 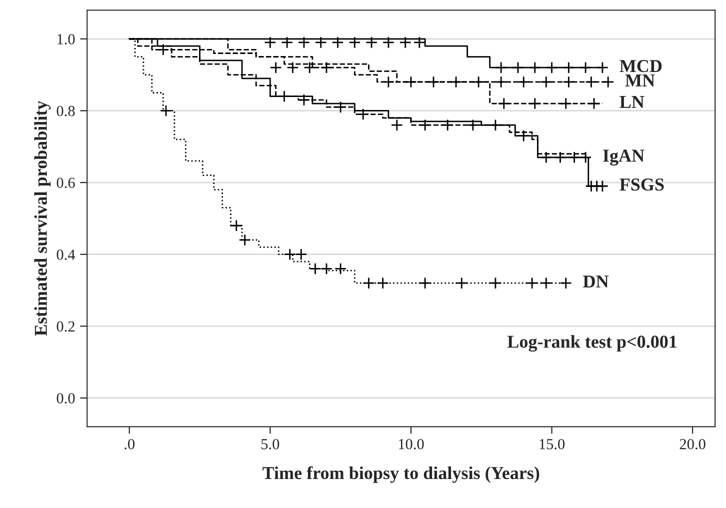 I want to click on series-label: DN, so click(x=596, y=282).